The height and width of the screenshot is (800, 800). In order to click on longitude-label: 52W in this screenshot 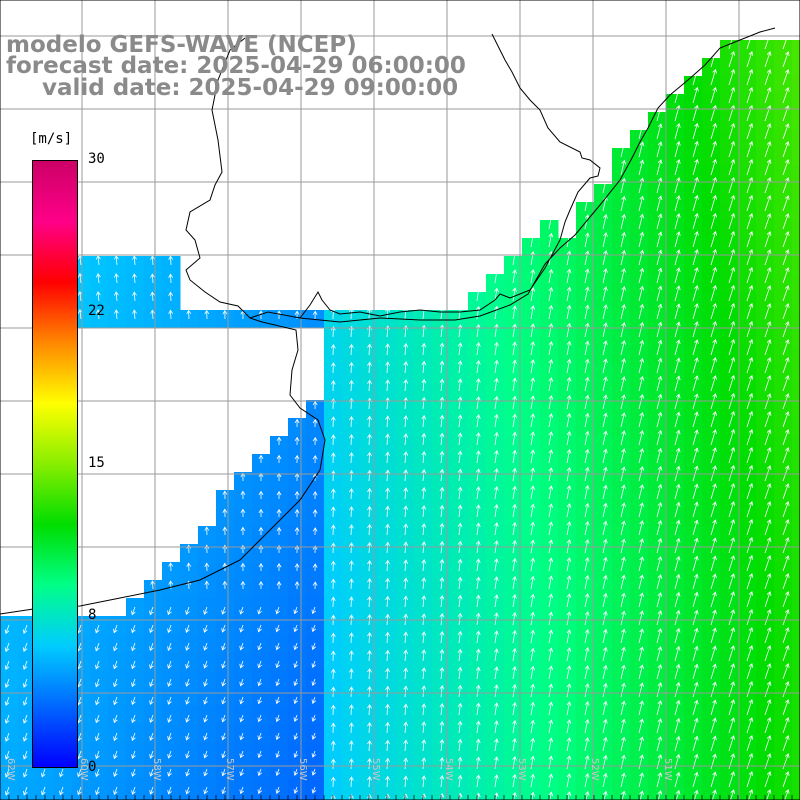, I will do `click(594, 769)`.